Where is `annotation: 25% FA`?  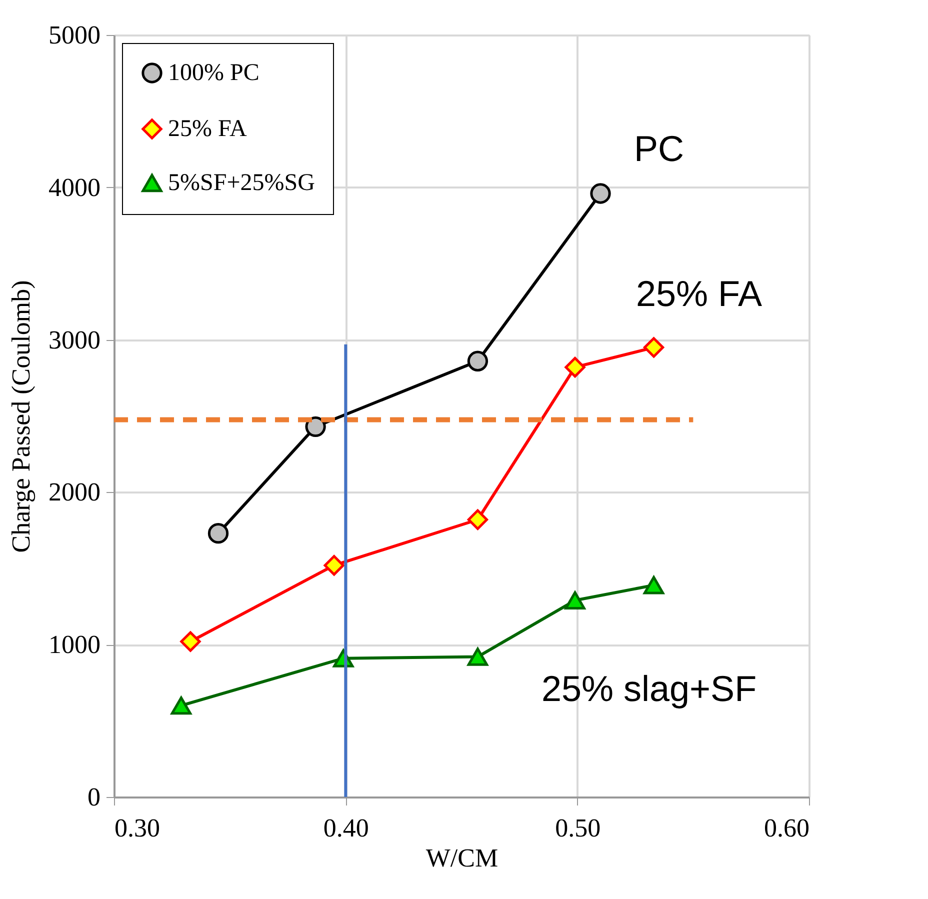
annotation: 25% FA is located at coordinates (699, 293).